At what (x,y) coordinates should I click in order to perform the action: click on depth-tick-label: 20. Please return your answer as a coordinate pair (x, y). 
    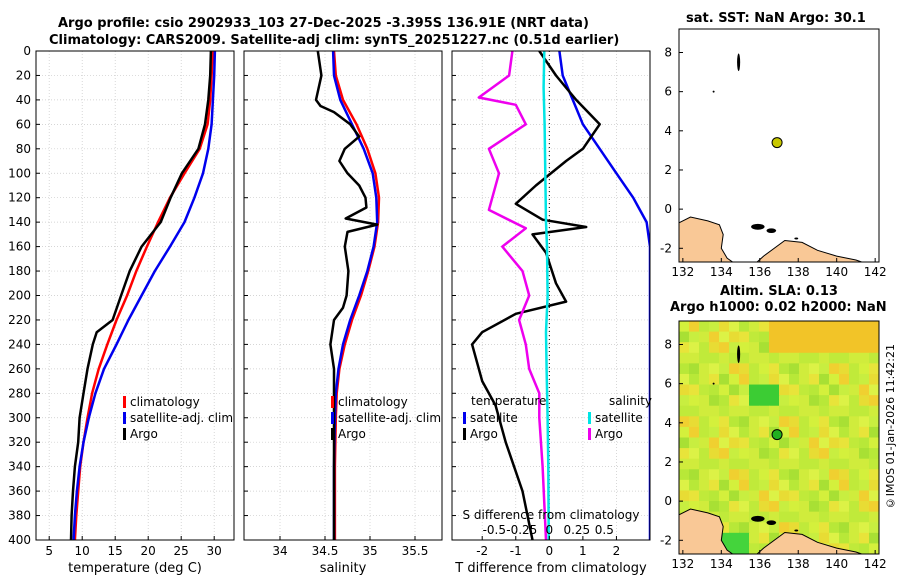
    Looking at the image, I should click on (23, 75).